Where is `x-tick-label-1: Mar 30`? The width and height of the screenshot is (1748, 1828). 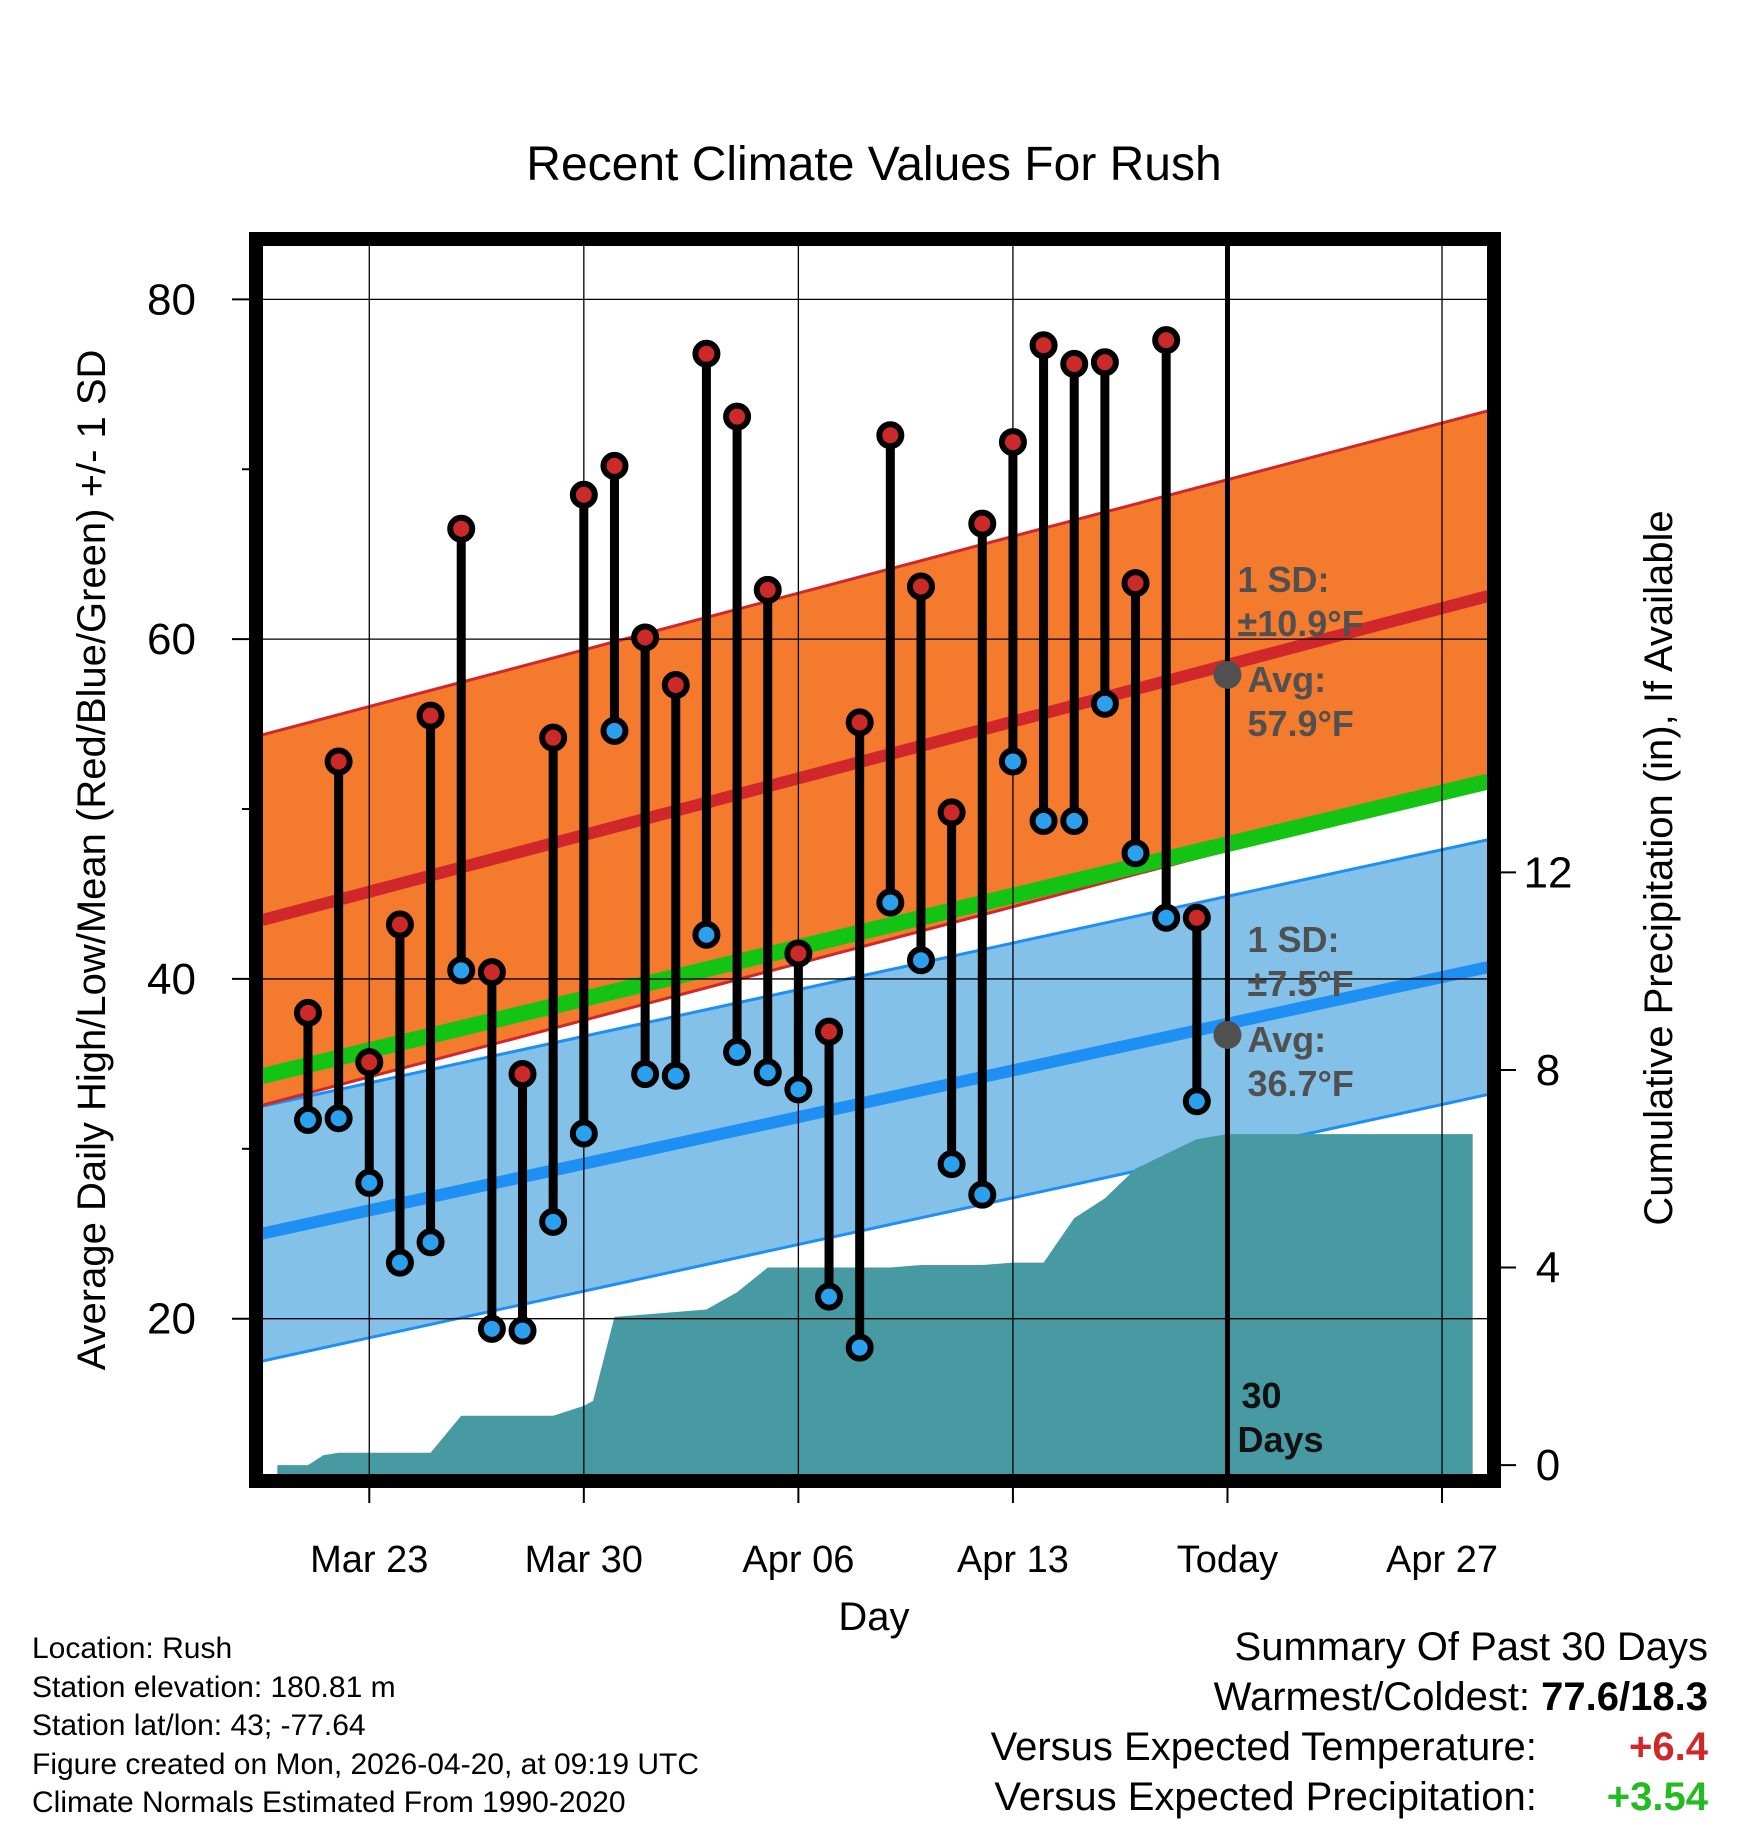
x-tick-label-1: Mar 30 is located at coordinates (584, 1560).